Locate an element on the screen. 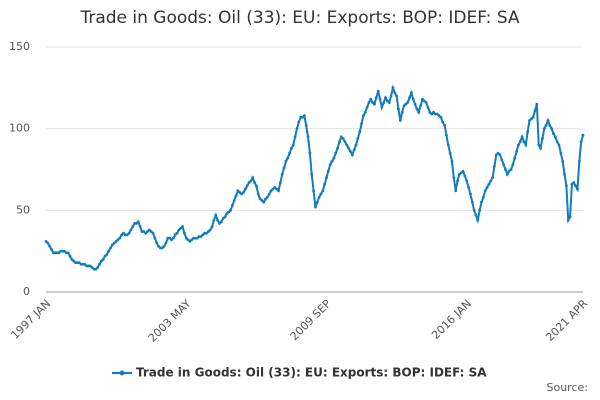  x-tick-label: 2021 APR is located at coordinates (566, 320).